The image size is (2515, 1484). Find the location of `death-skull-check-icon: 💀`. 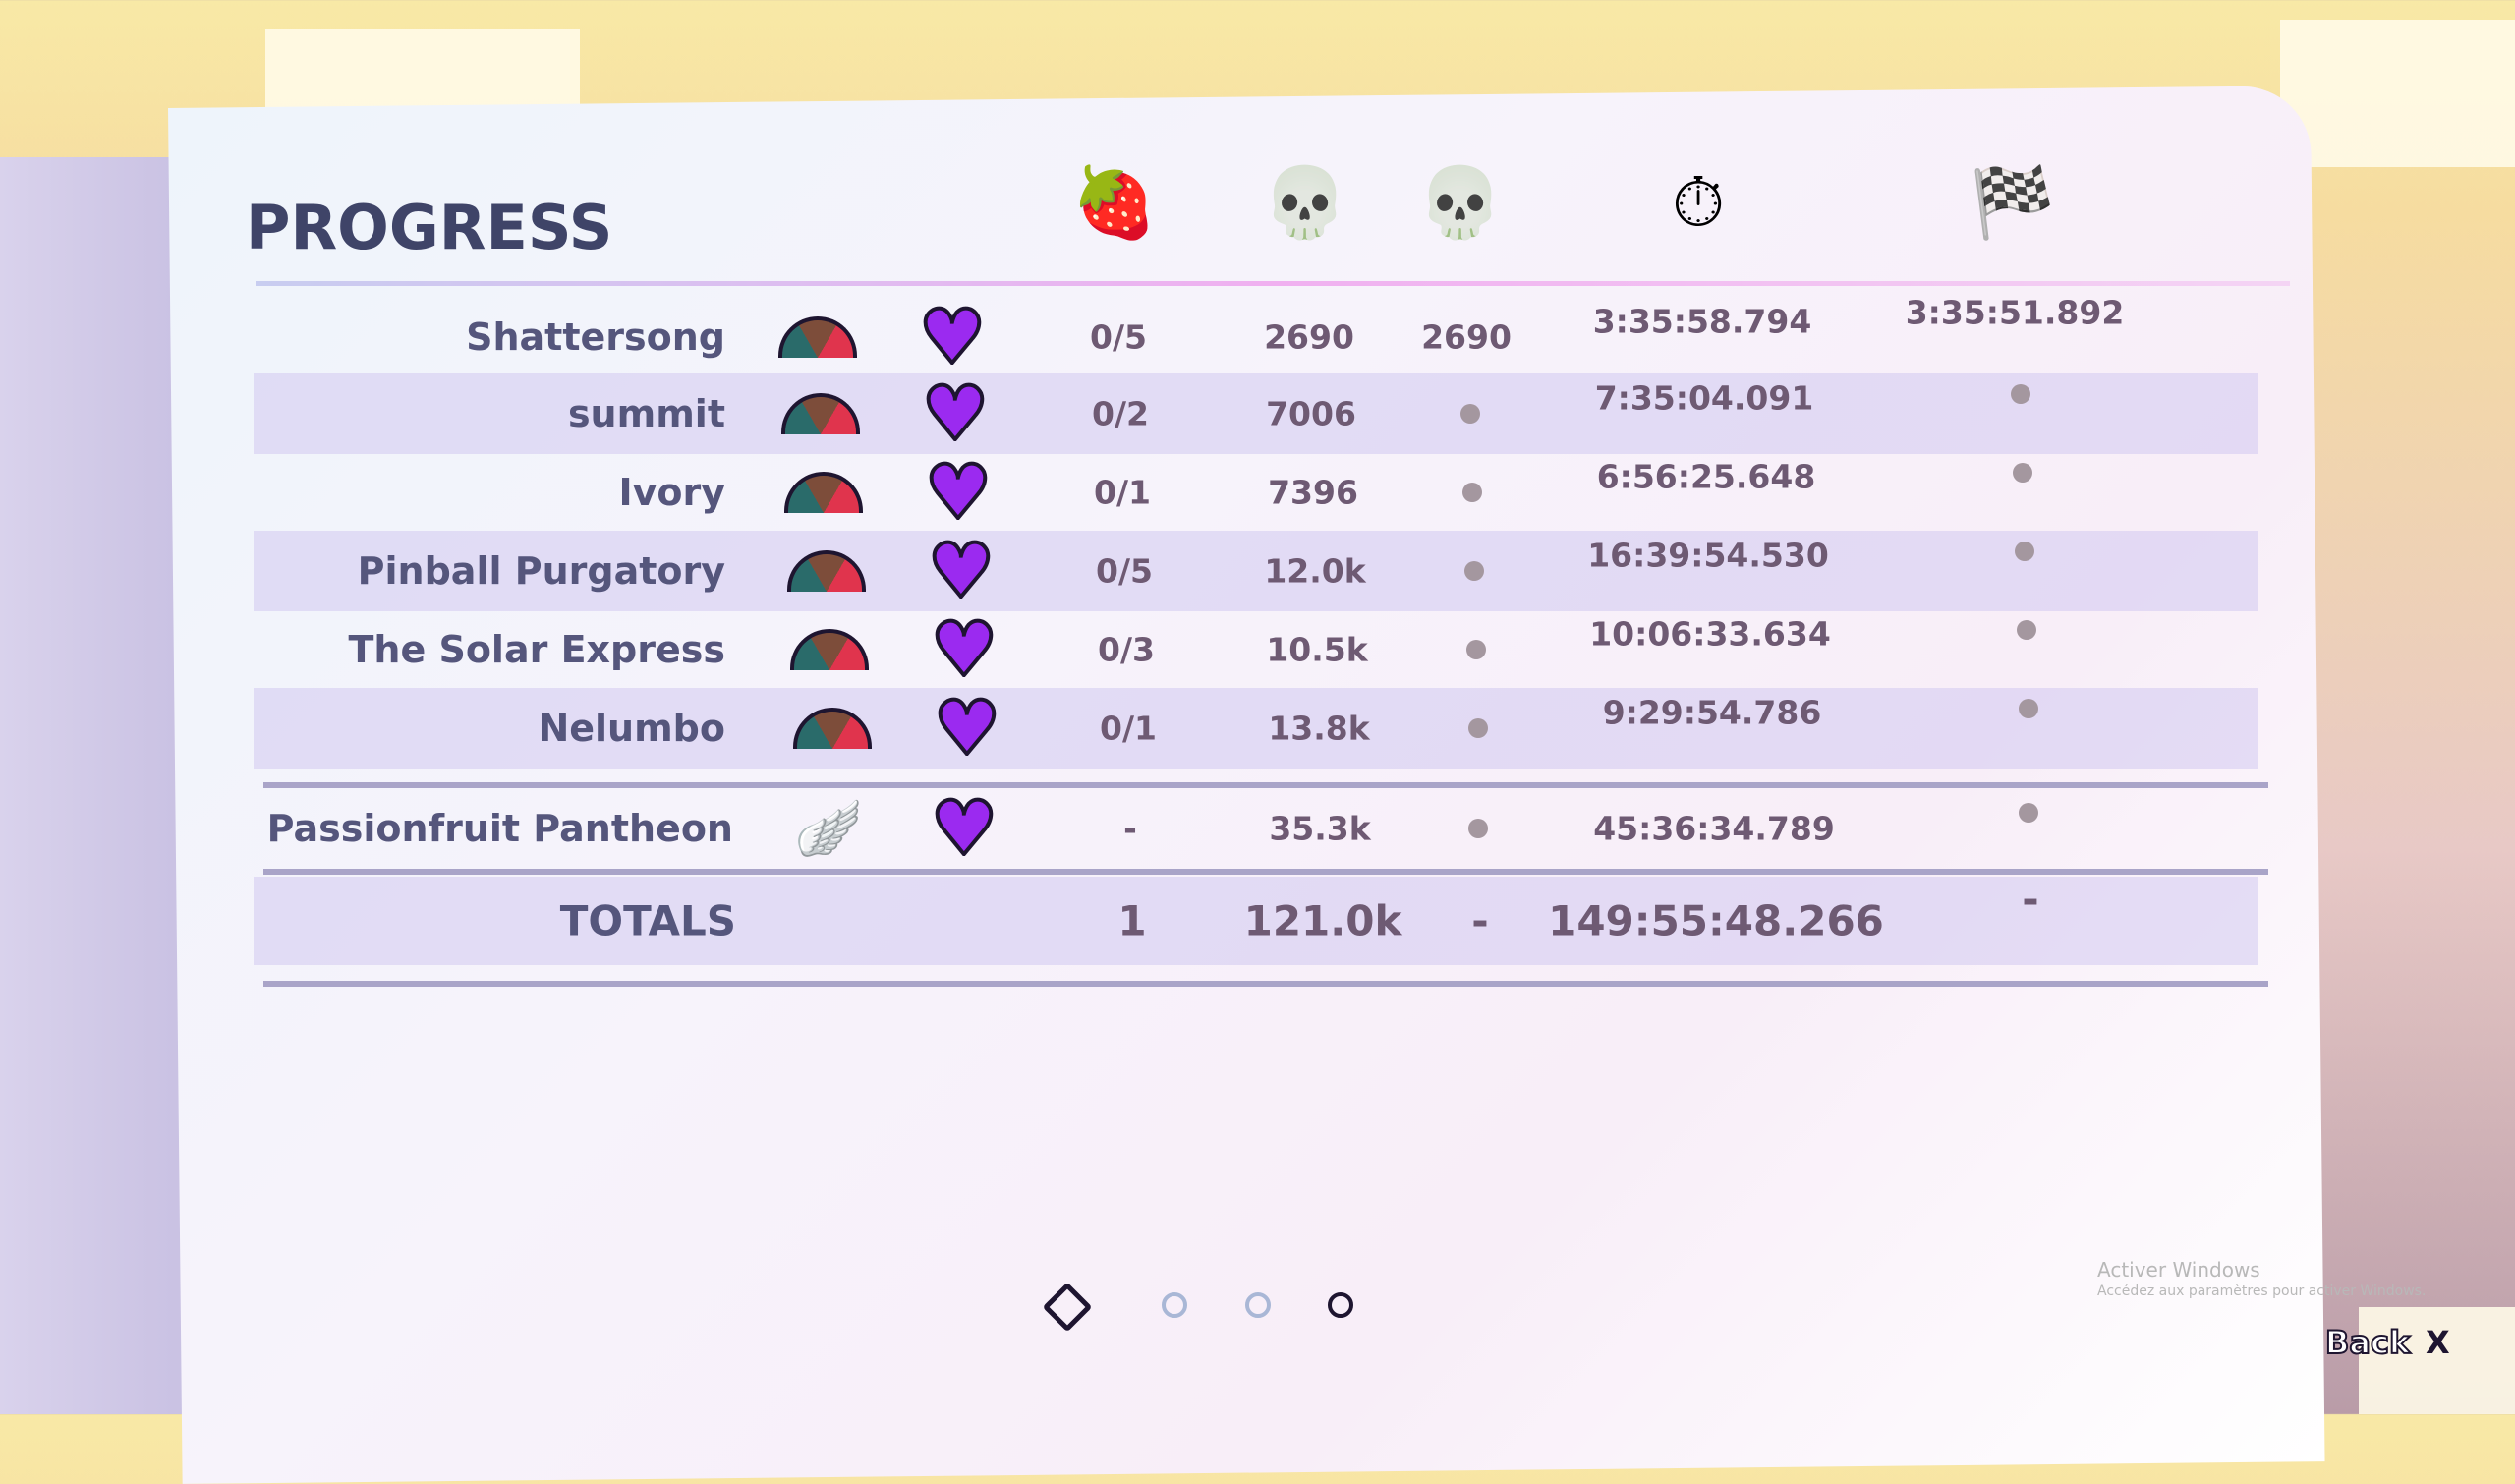

death-skull-check-icon: 💀 is located at coordinates (1460, 202).